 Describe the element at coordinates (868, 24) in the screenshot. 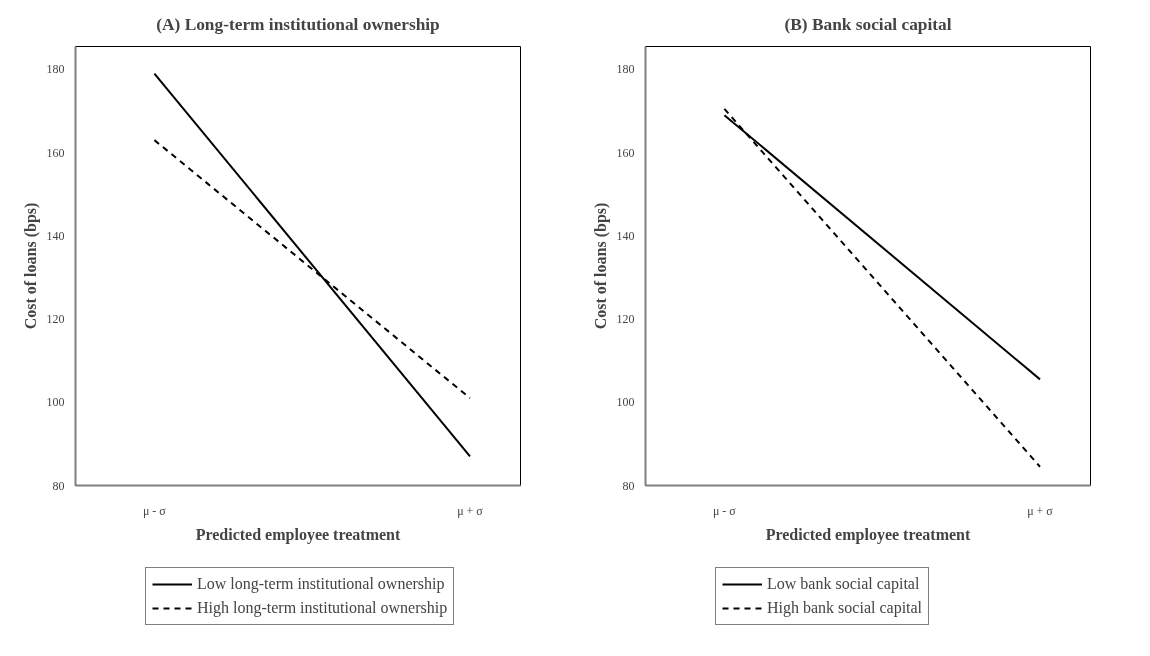

I see `chart-title: (B) Bank social capital` at that location.